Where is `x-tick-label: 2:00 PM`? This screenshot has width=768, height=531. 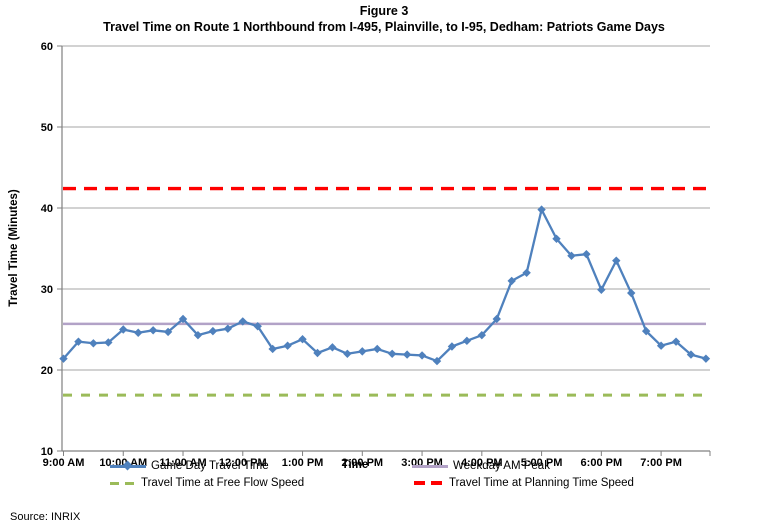
x-tick-label: 2:00 PM is located at coordinates (363, 463).